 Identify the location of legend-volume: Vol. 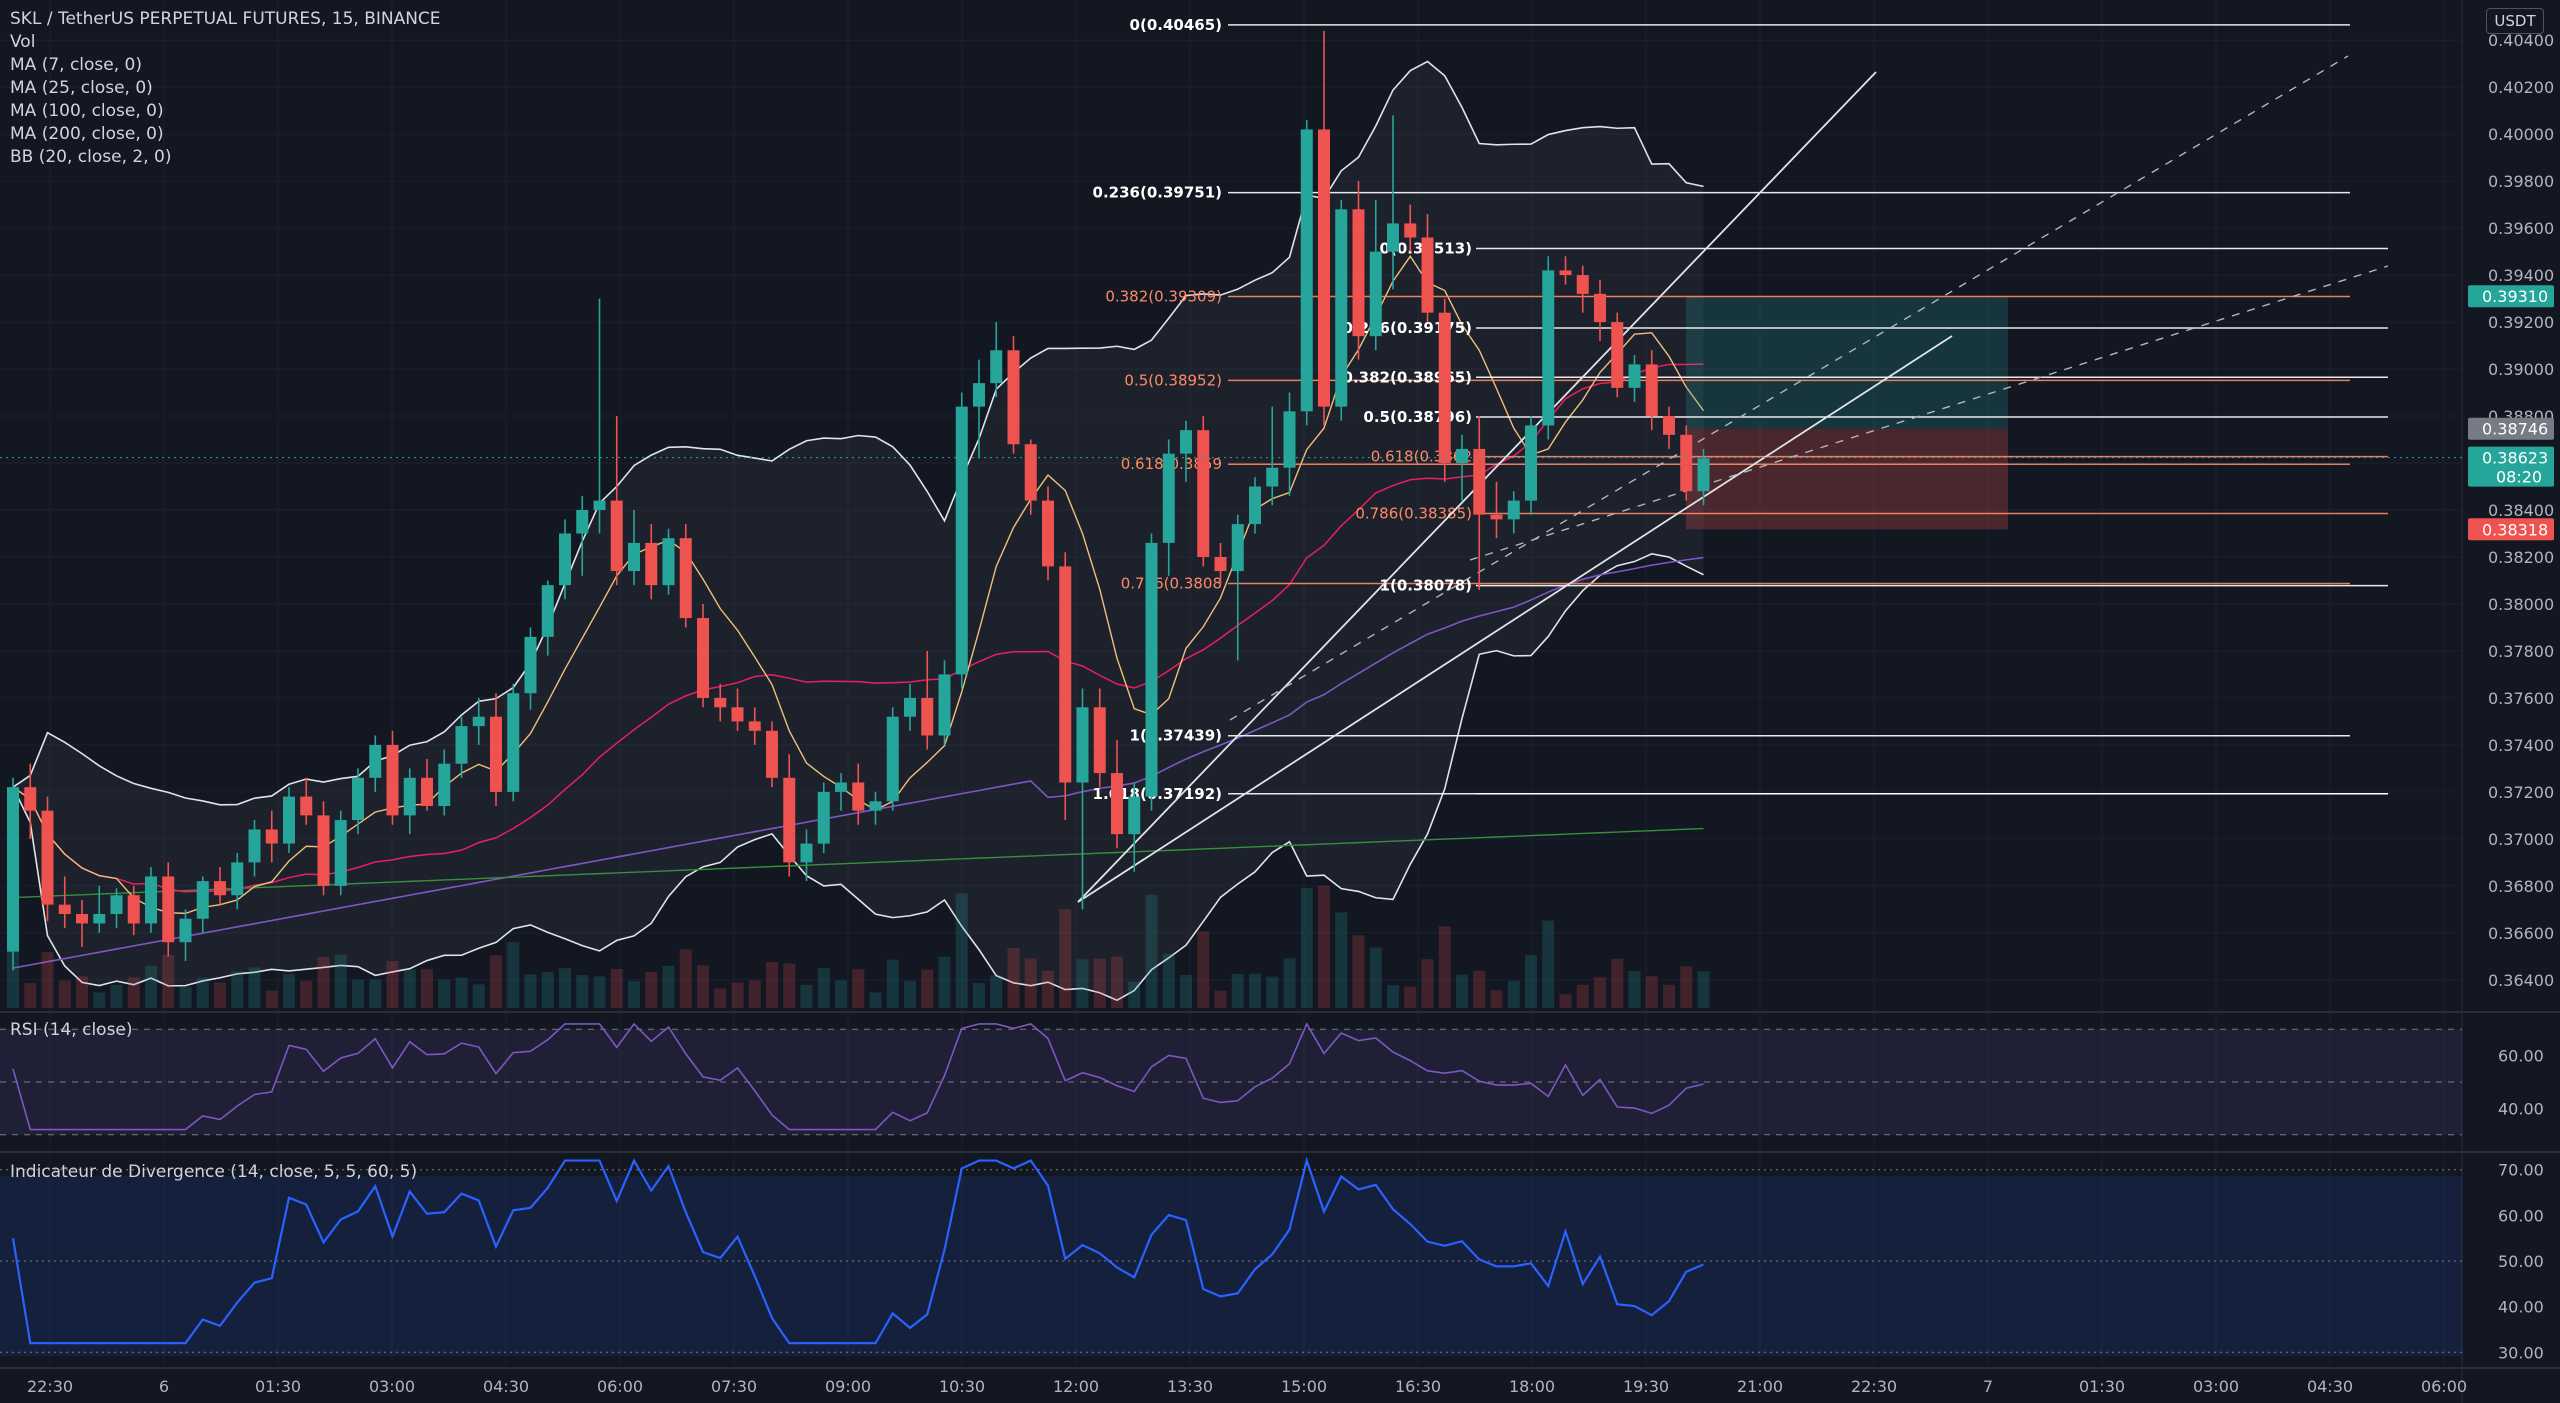
(23, 42).